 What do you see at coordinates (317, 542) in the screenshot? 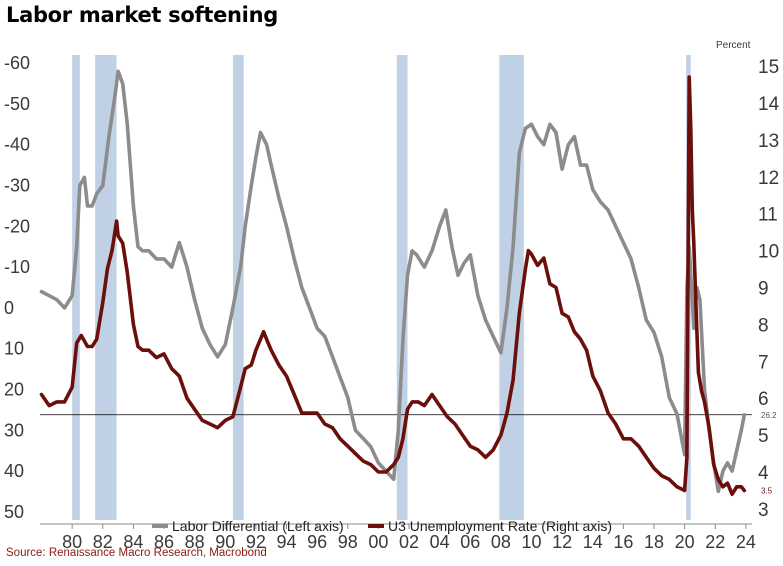
I see `x-tick-label: 96` at bounding box center [317, 542].